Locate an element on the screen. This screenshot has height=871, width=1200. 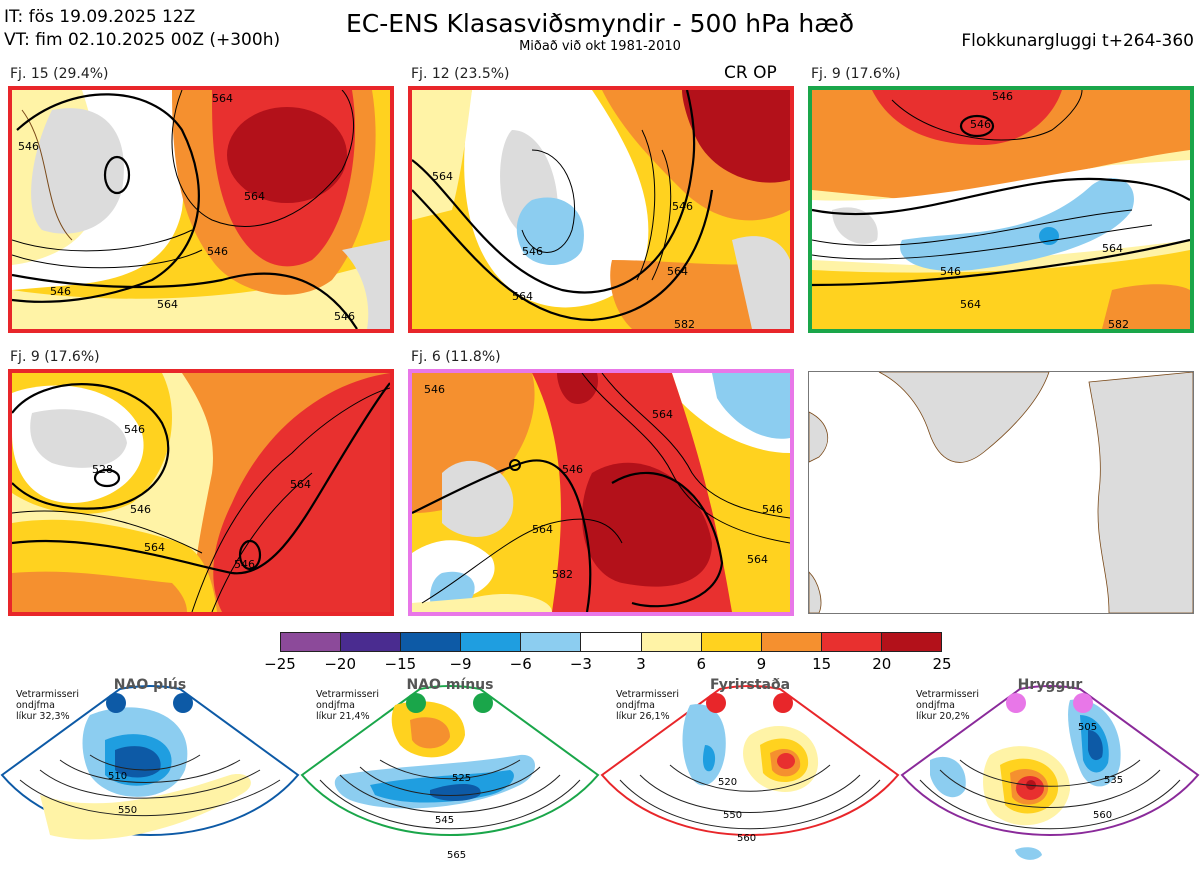
regime2-contour-2: 545 is located at coordinates (444, 820).